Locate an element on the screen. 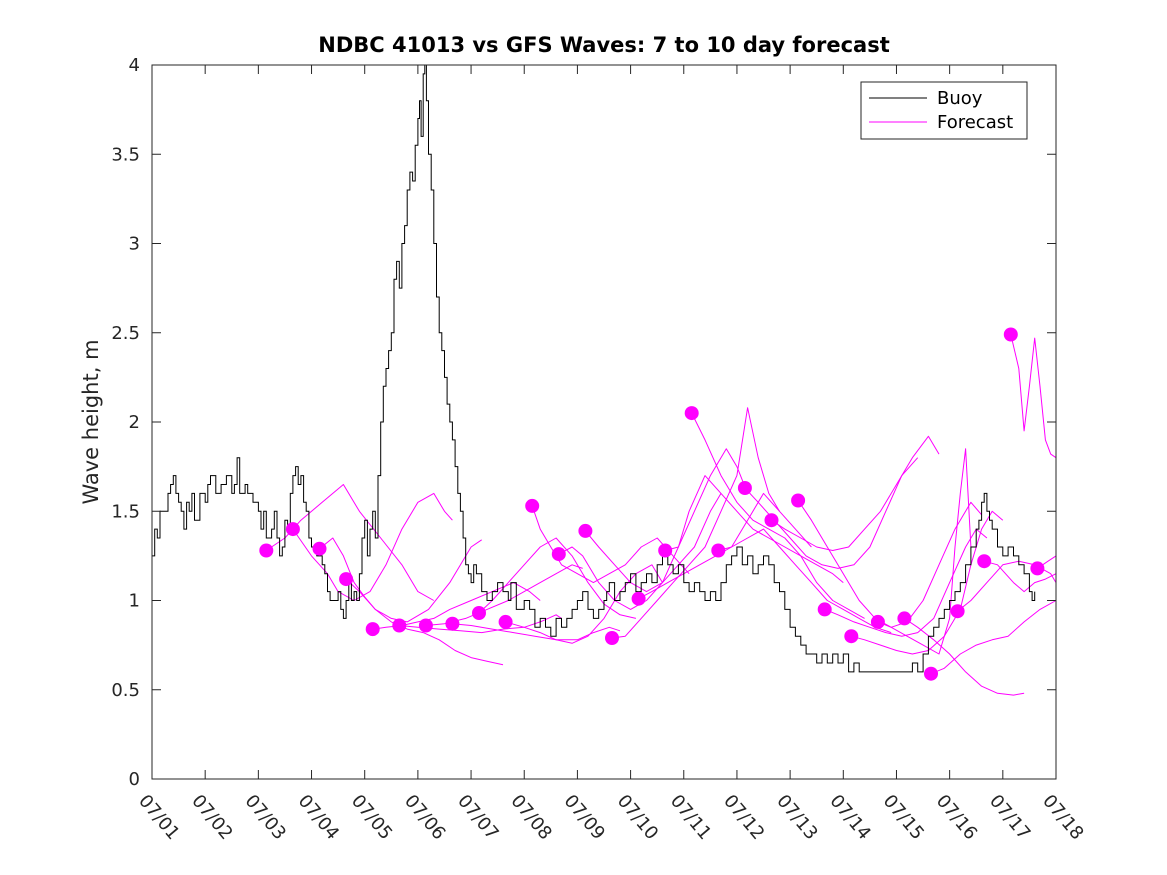 The height and width of the screenshot is (875, 1167). legend-buoy-label: Buoy is located at coordinates (960, 98).